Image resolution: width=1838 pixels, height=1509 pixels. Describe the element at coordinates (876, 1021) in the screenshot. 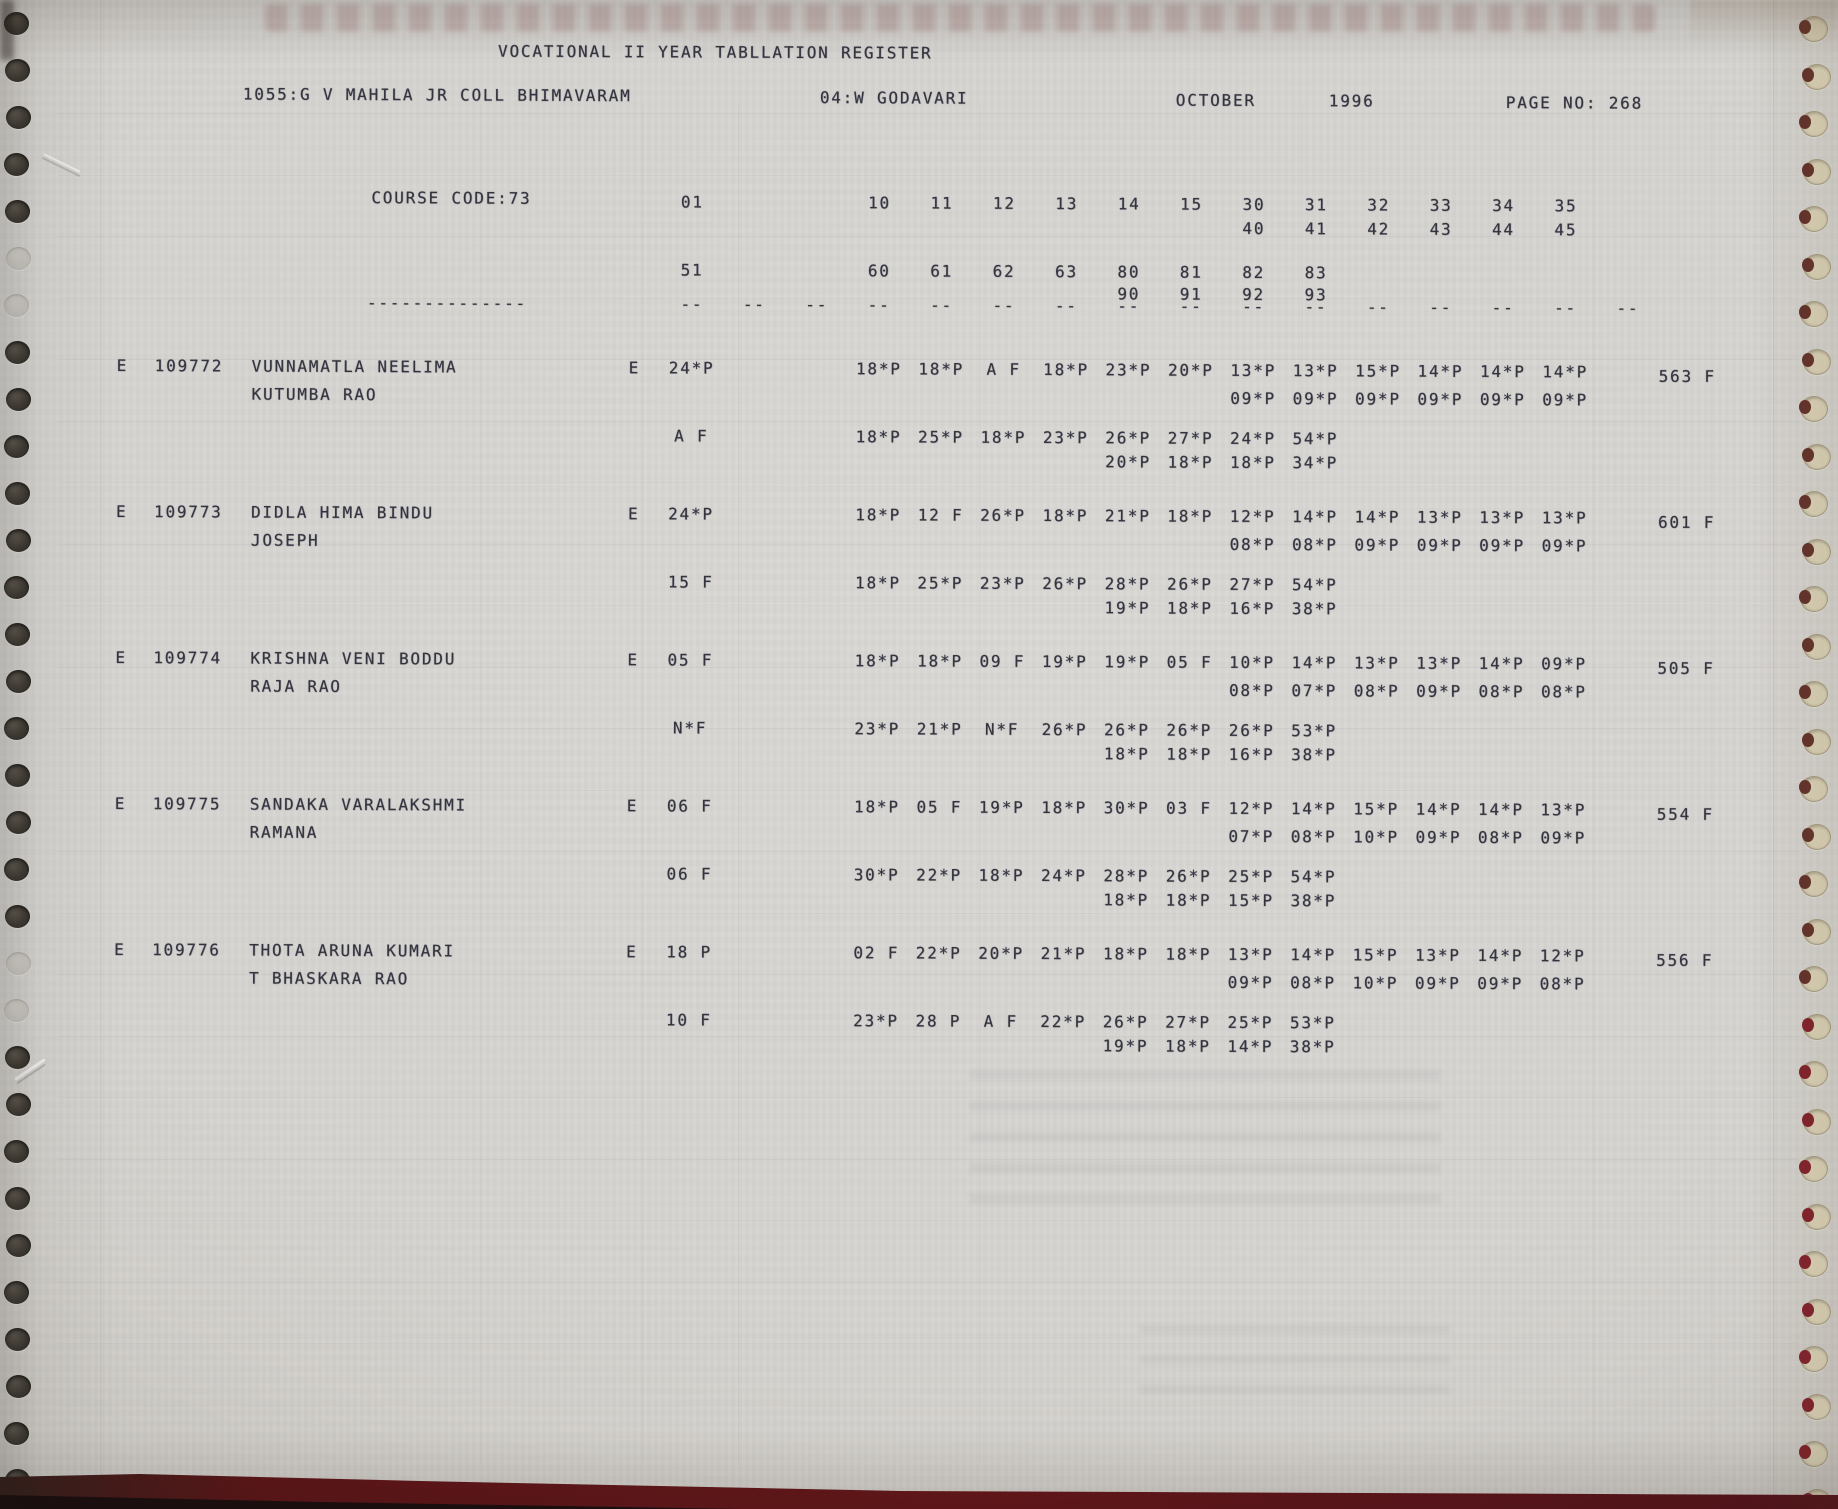

I see `subject-mark: 23*P` at that location.